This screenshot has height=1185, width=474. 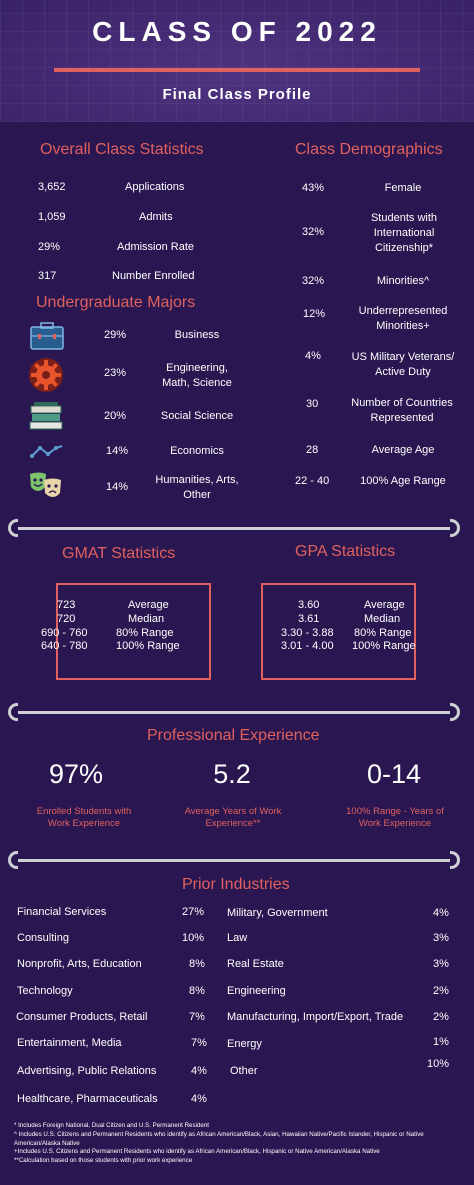 I want to click on gpa-value: 3.60, so click(x=309, y=605).